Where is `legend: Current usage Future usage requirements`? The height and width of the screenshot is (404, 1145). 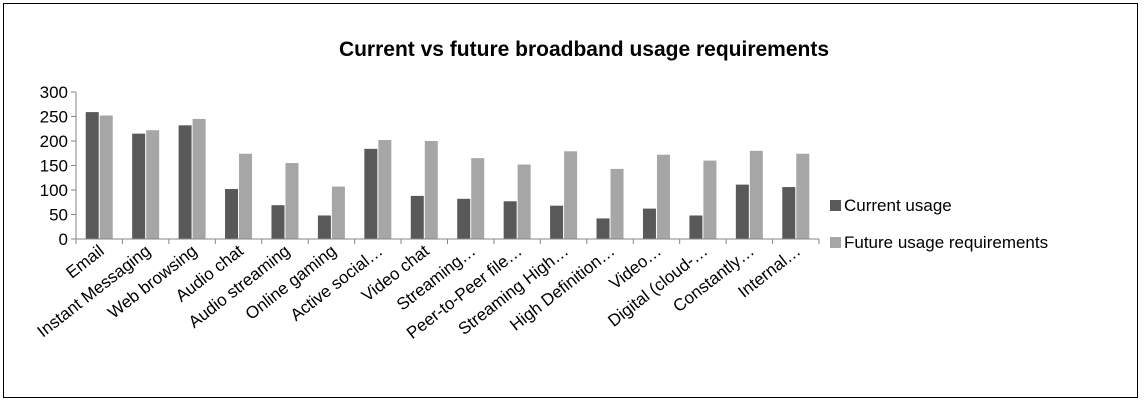
legend: Current usage Future usage requirements is located at coordinates (939, 224).